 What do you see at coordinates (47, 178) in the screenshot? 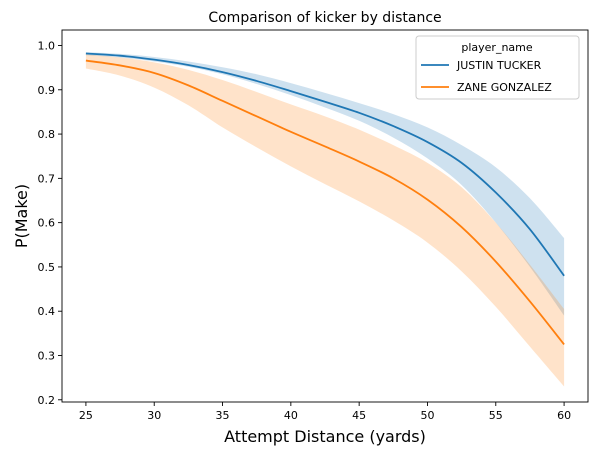
I see `y-tick-label: 0.7` at bounding box center [47, 178].